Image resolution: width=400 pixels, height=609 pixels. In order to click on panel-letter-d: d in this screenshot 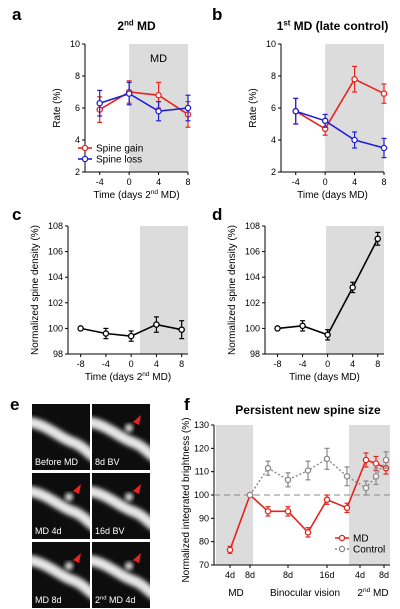, I will do `click(217, 214)`.